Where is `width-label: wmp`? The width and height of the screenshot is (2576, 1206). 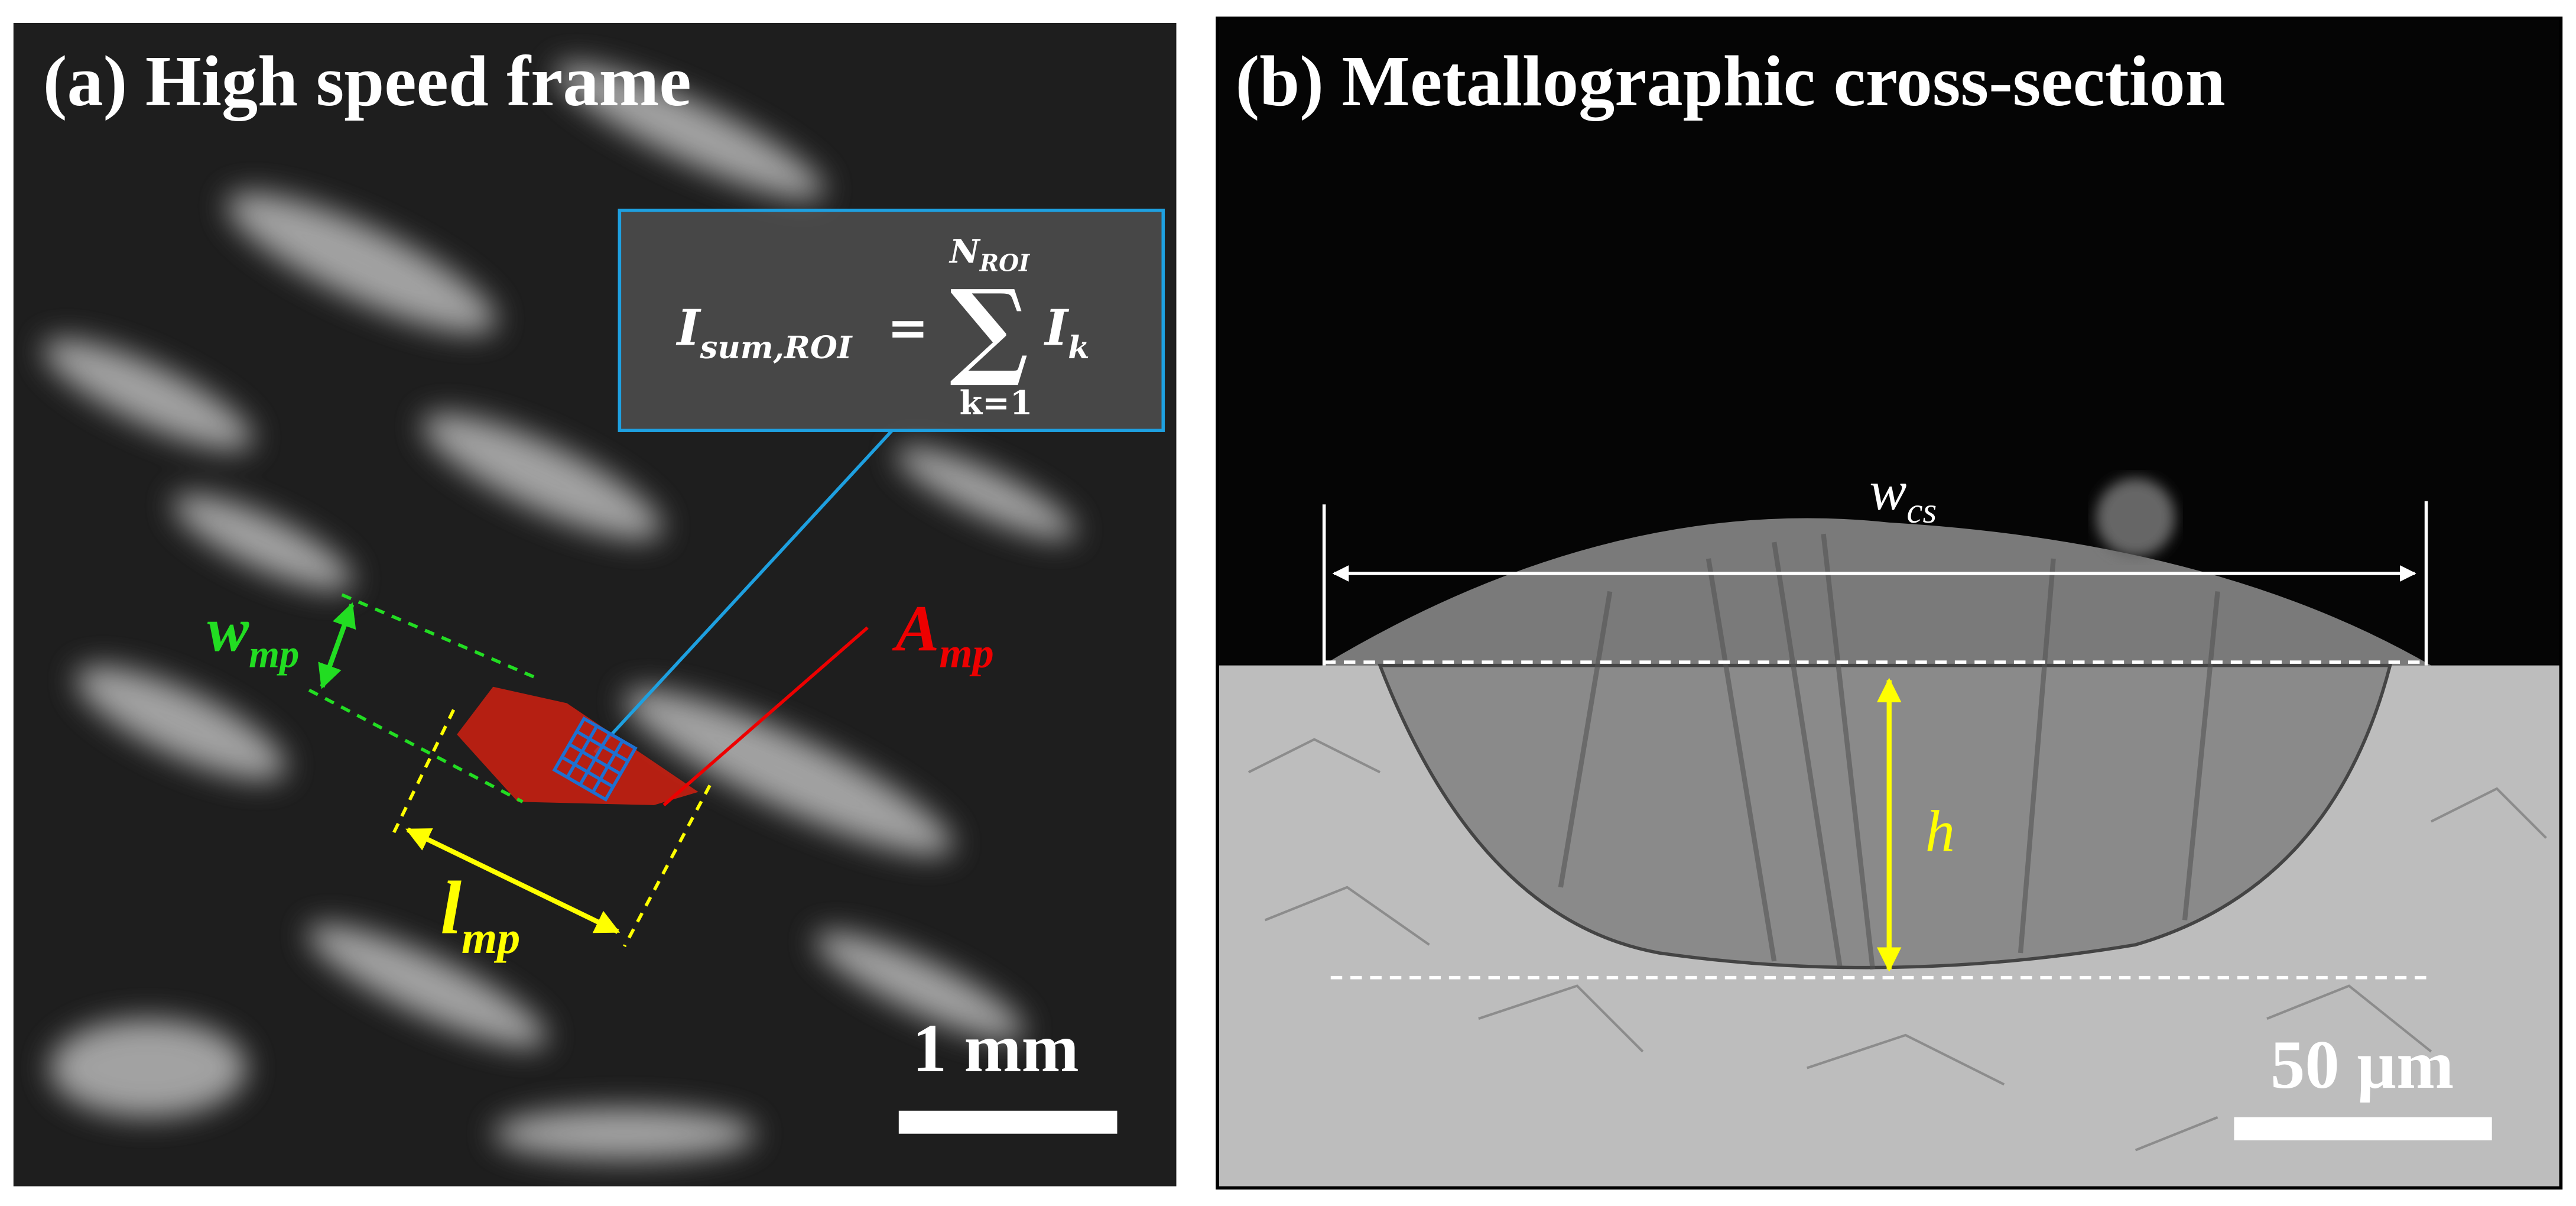 width-label: wmp is located at coordinates (253, 635).